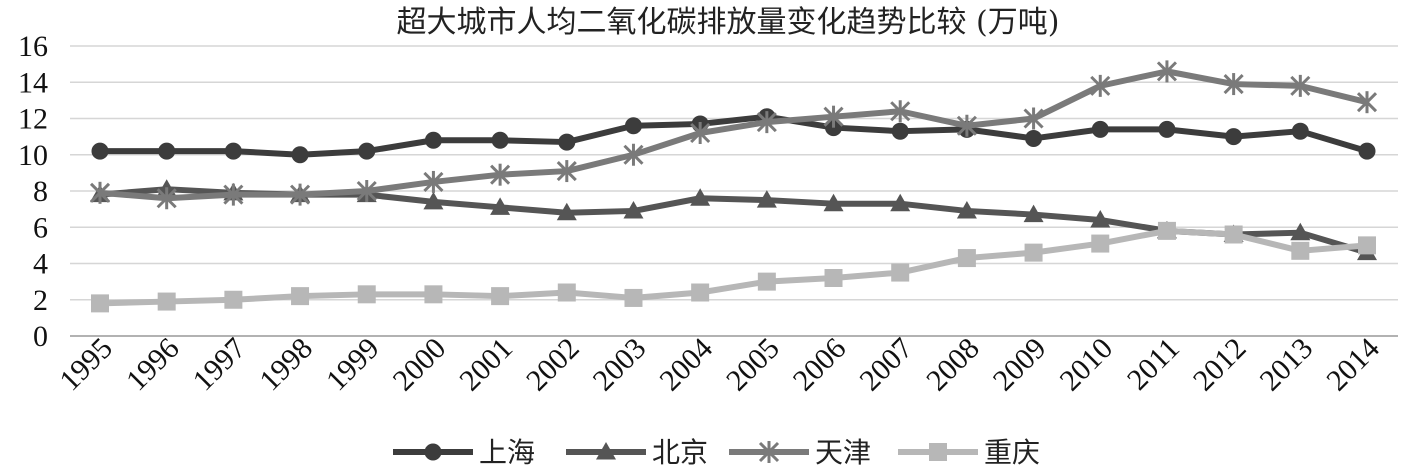 The width and height of the screenshot is (1417, 467). Describe the element at coordinates (969, 451) in the screenshot. I see `legend-item: 重庆` at that location.